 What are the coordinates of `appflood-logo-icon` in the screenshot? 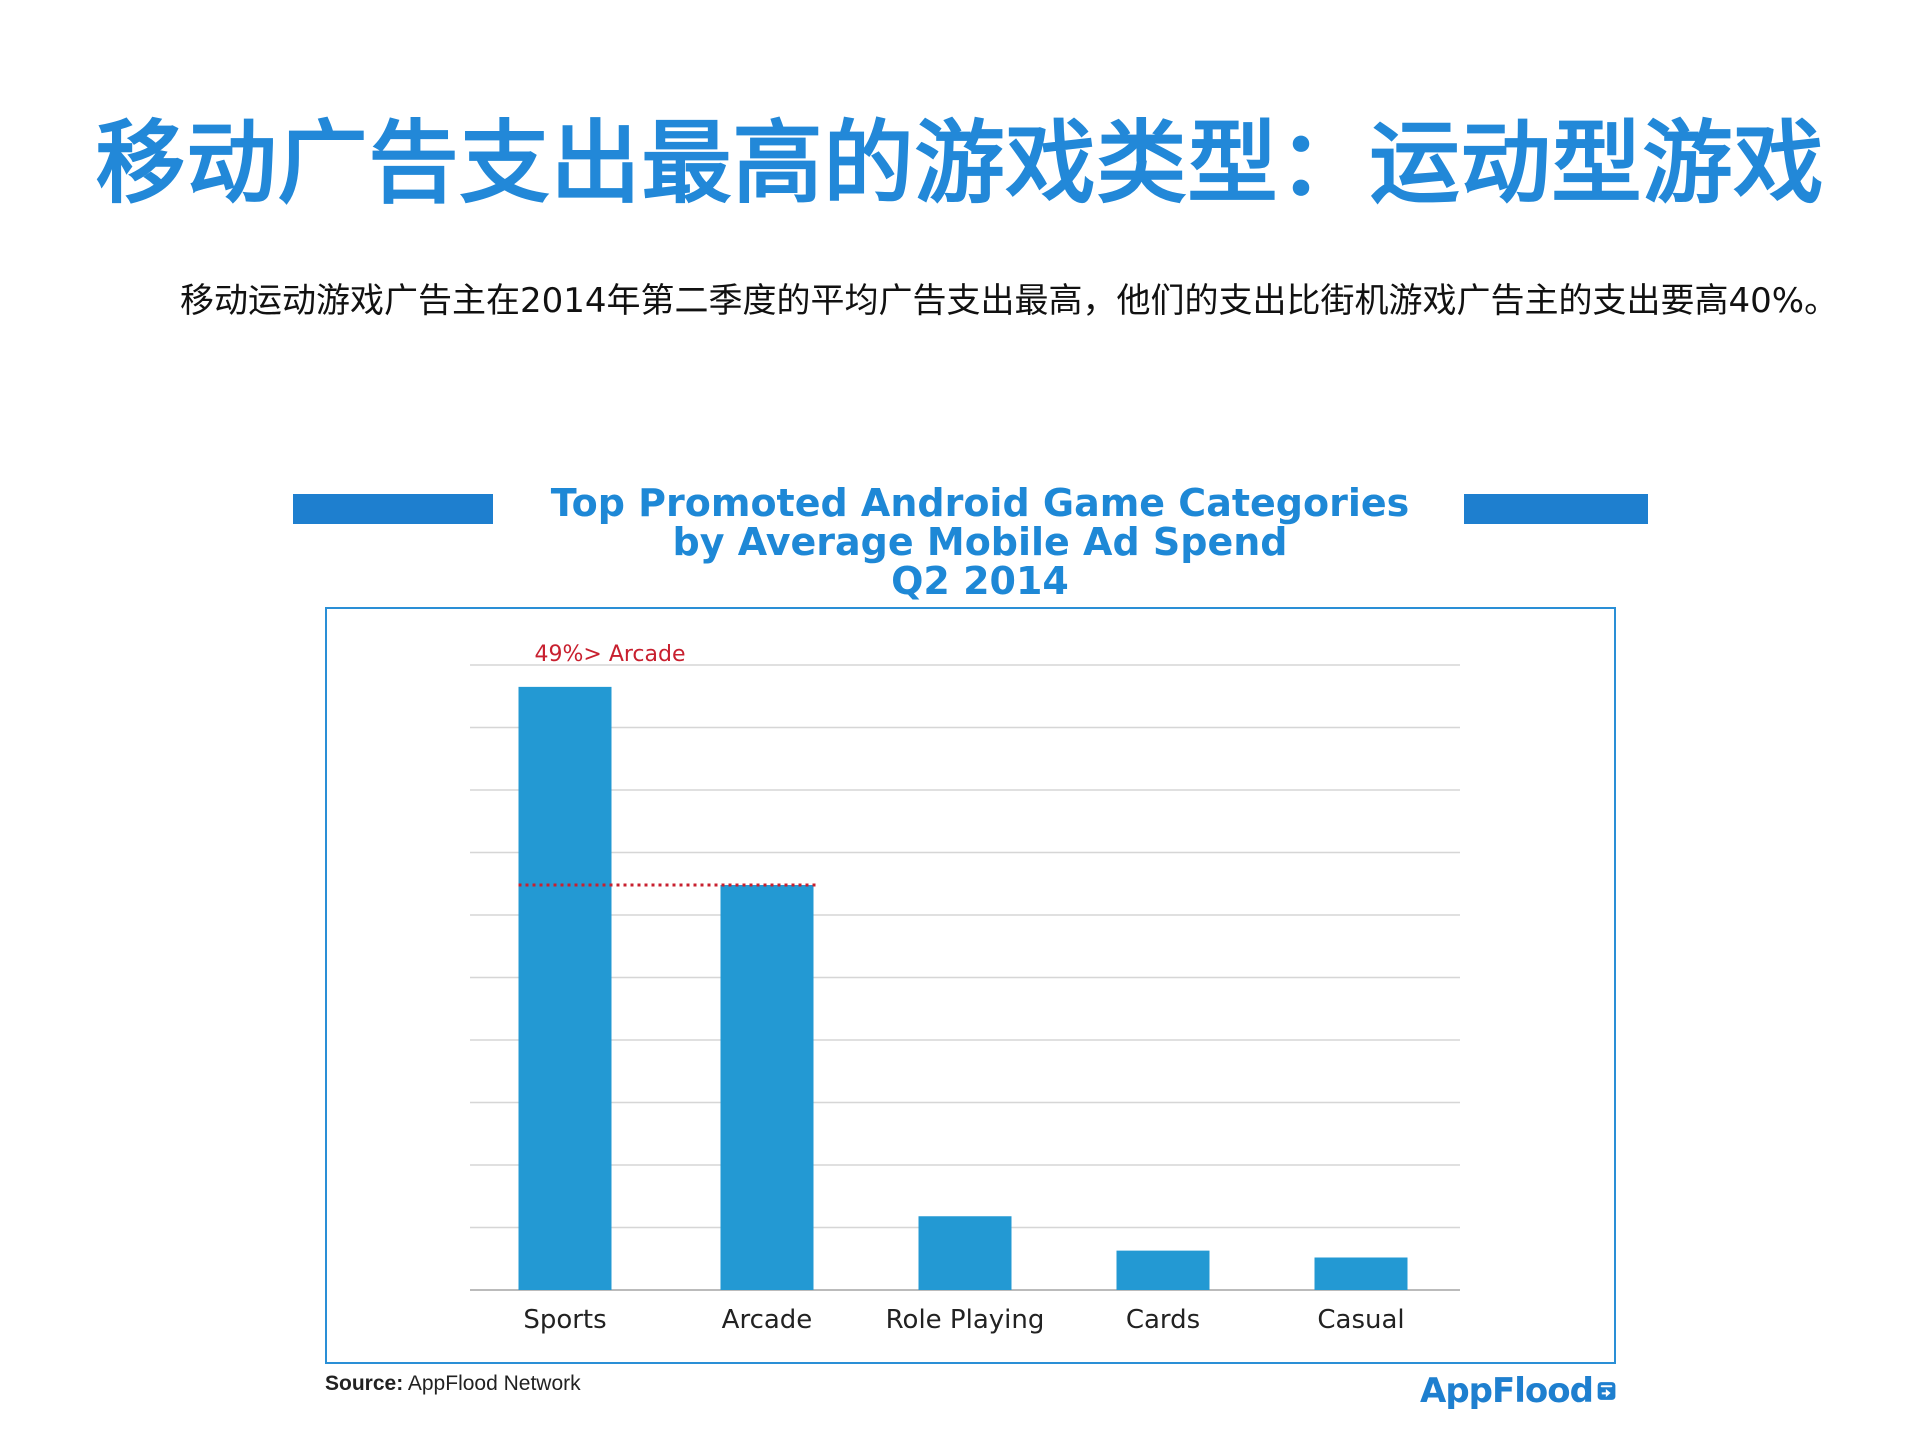 It's located at (1606, 1391).